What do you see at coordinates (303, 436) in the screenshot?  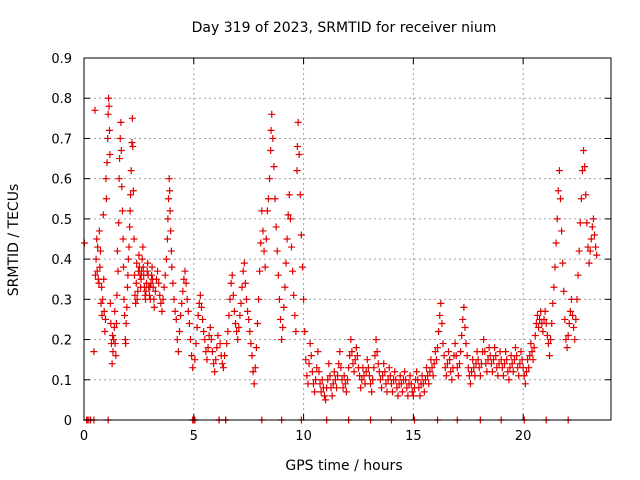 I see `x-tick-label: 10` at bounding box center [303, 436].